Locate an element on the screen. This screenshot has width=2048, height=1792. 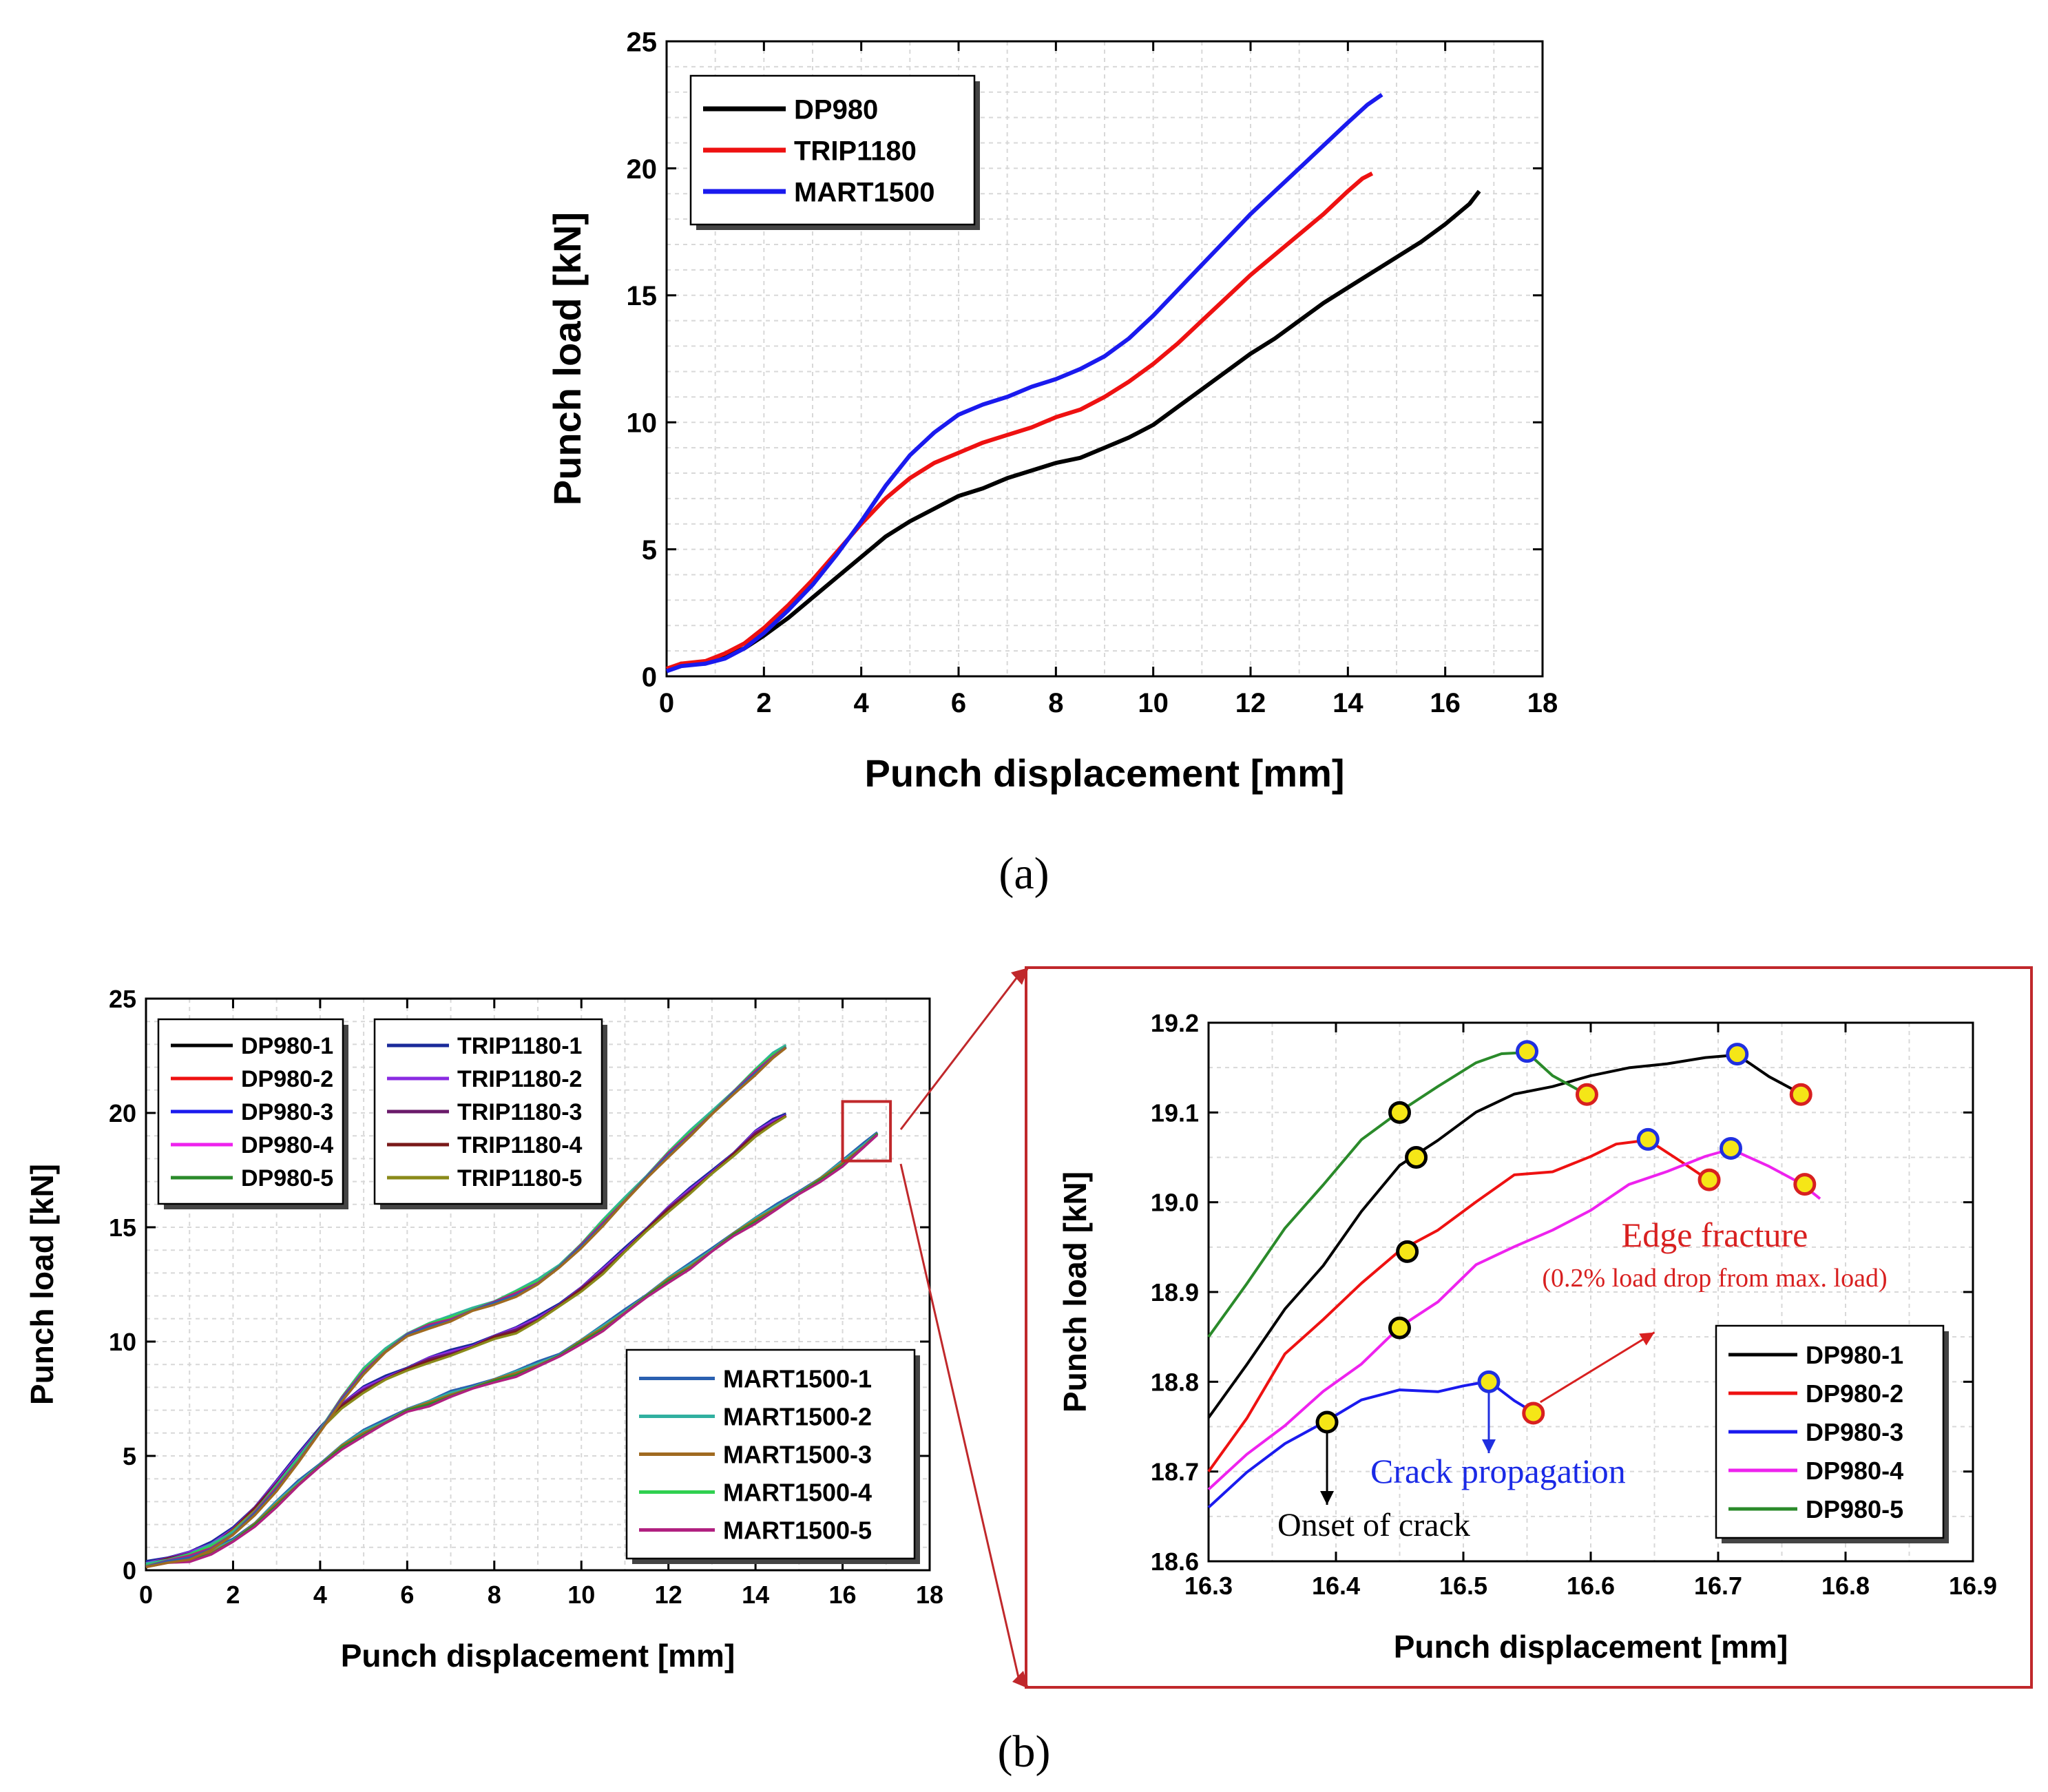
zoom-line-top is located at coordinates (960, 1052).